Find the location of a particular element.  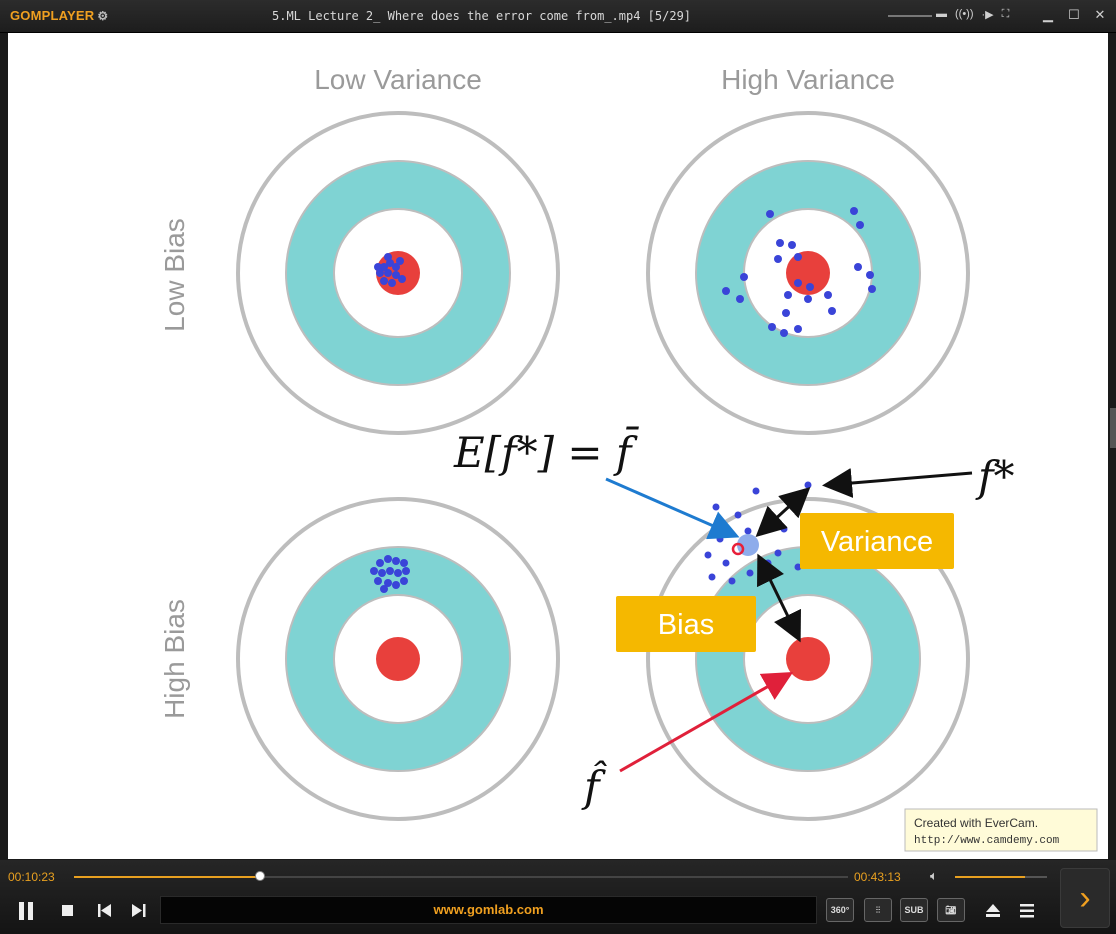

f-star-arrow is located at coordinates (897, 483).